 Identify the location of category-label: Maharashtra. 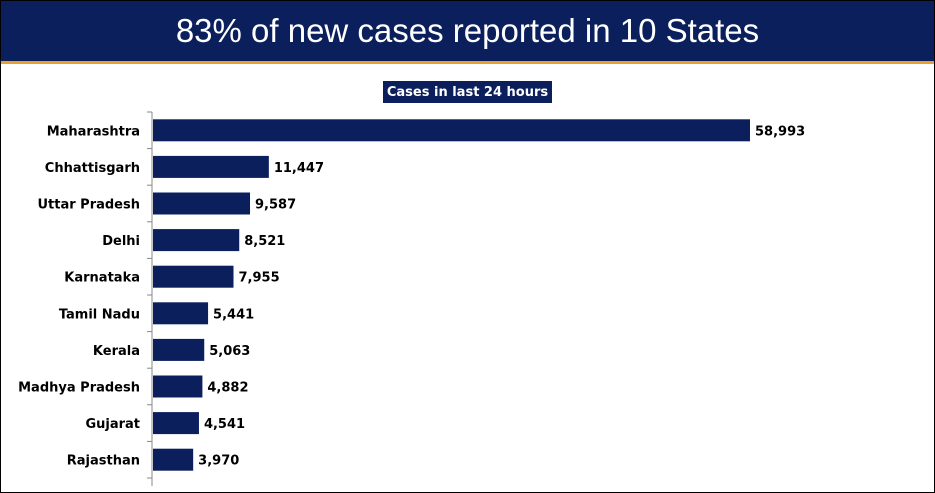
(93, 131).